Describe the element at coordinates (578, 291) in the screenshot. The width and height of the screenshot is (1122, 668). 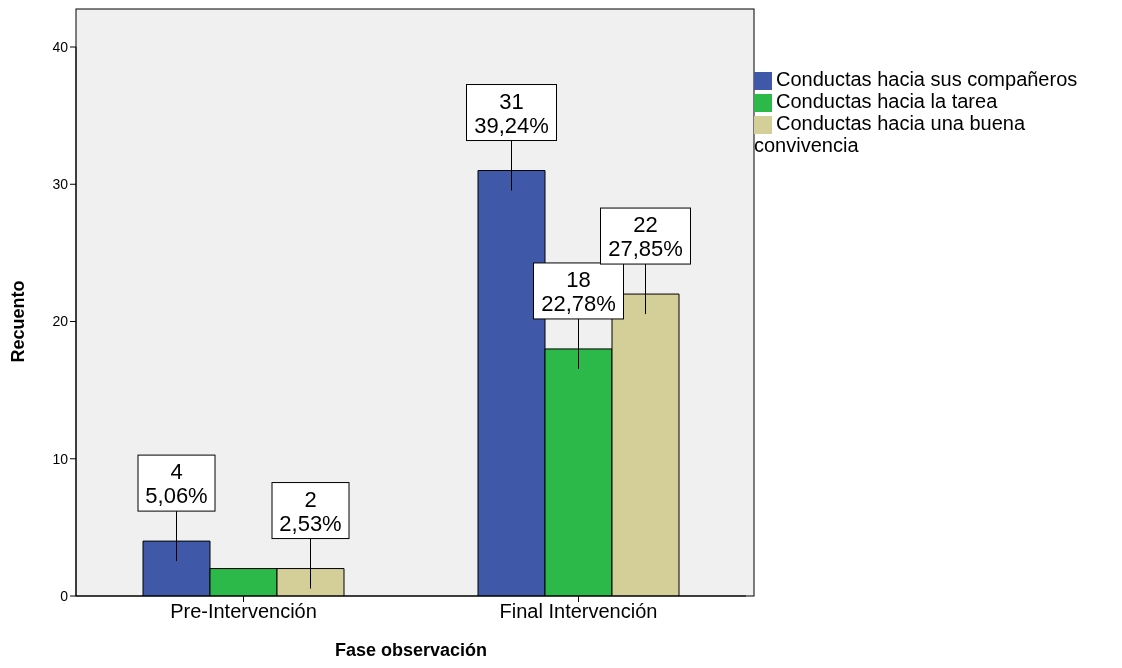
I see `data-label: 18 22,78%` at that location.